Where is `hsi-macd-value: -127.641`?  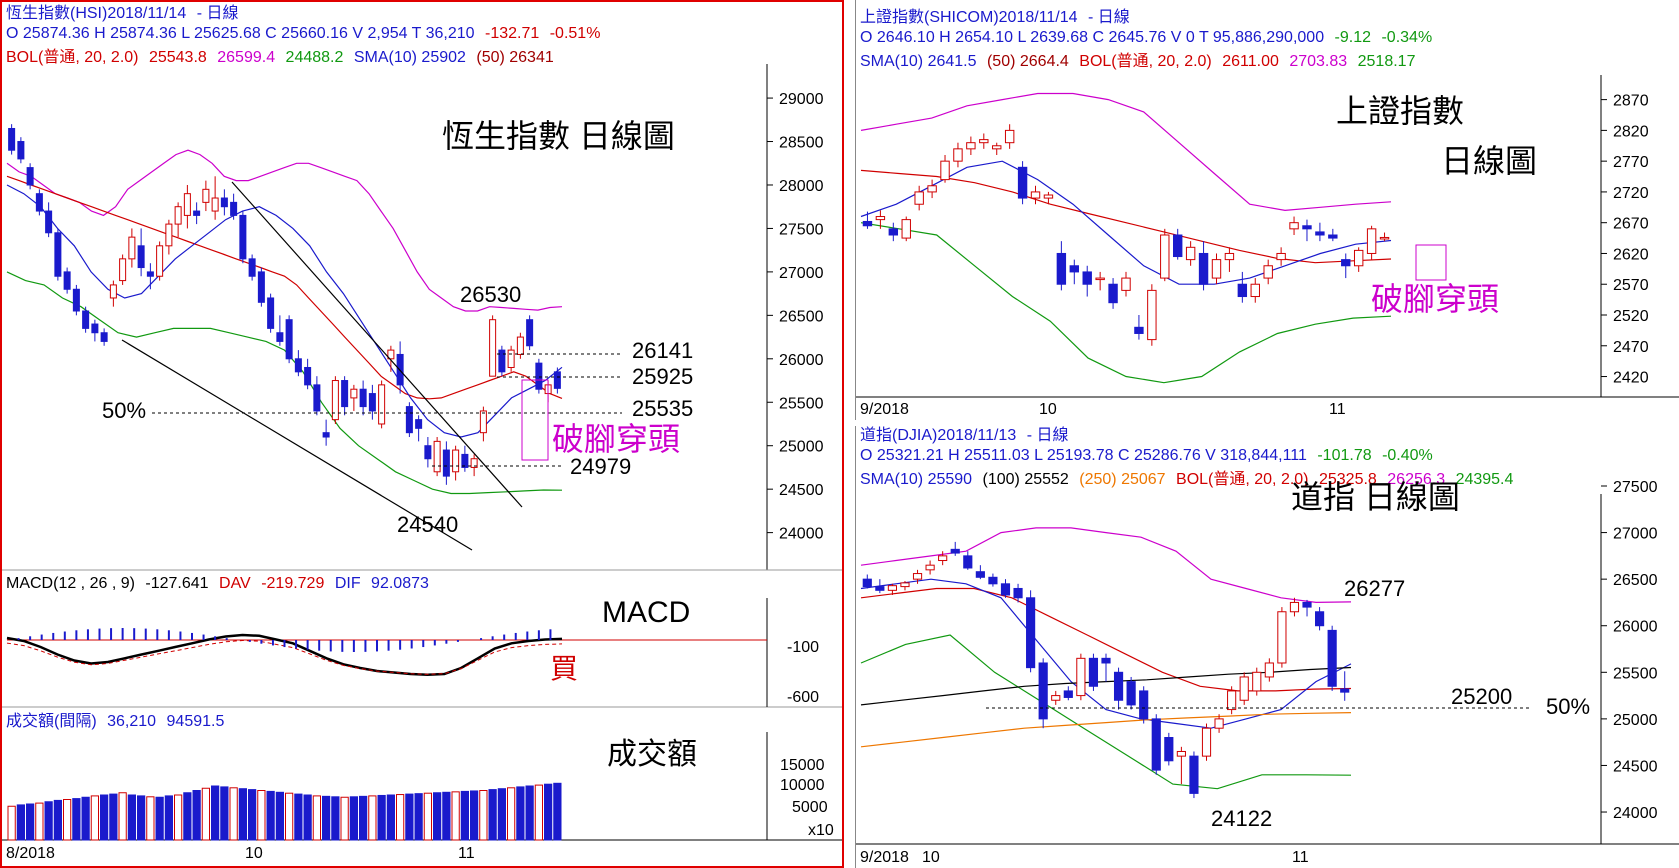 hsi-macd-value: -127.641 is located at coordinates (177, 583).